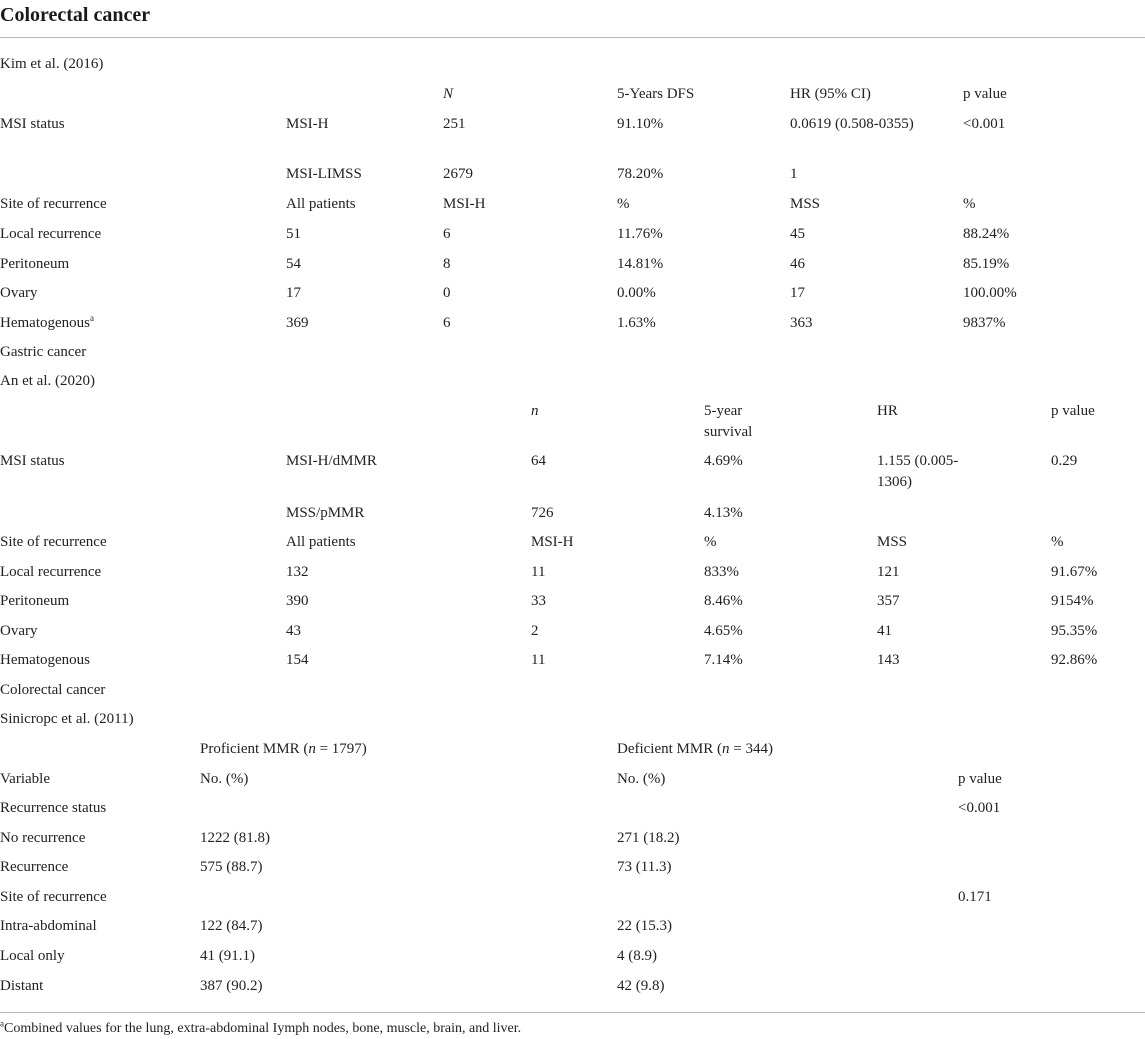 The height and width of the screenshot is (1039, 1145). I want to click on source-kim: Kim et al. (2016), so click(52, 64).